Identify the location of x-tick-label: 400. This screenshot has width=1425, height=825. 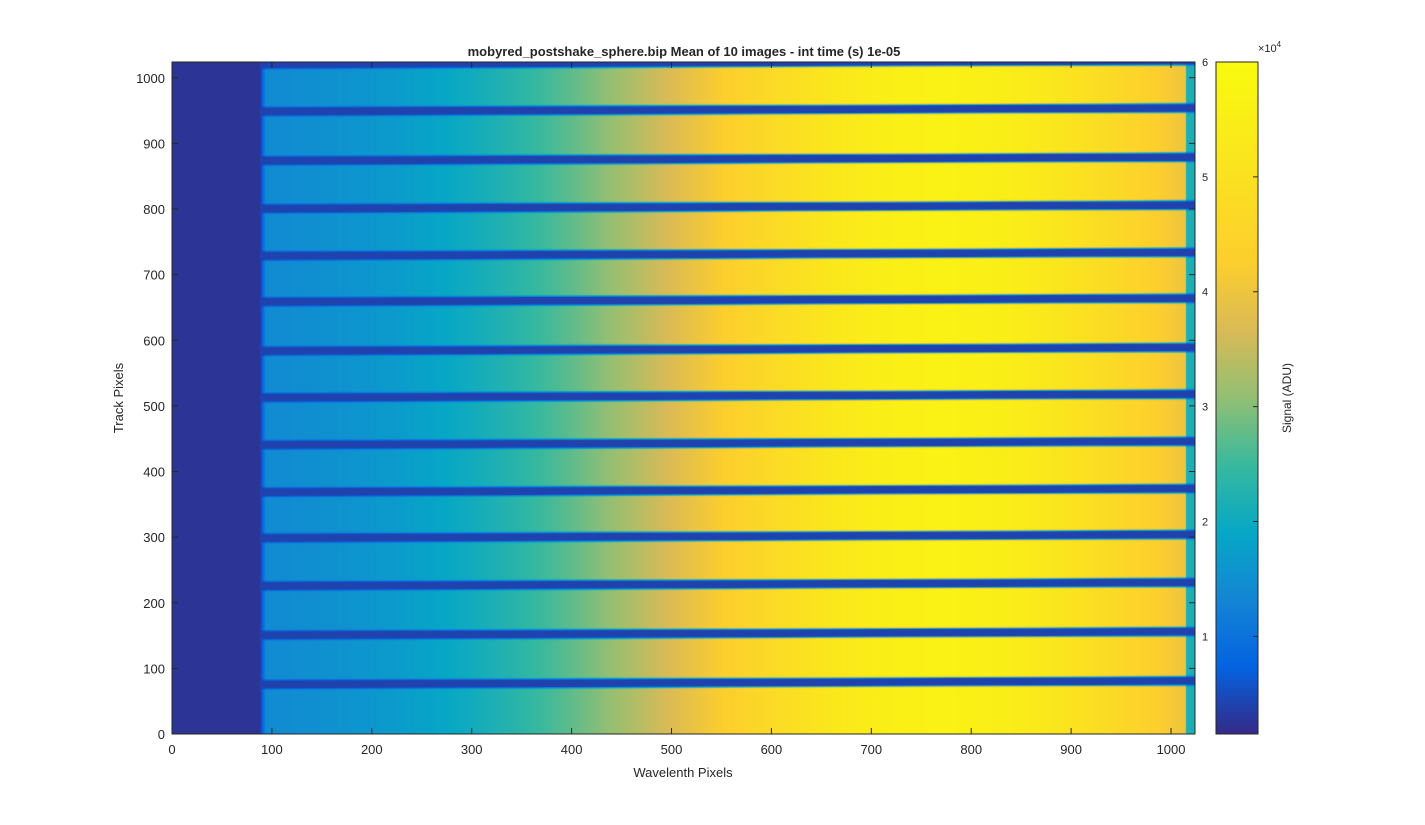
(572, 749).